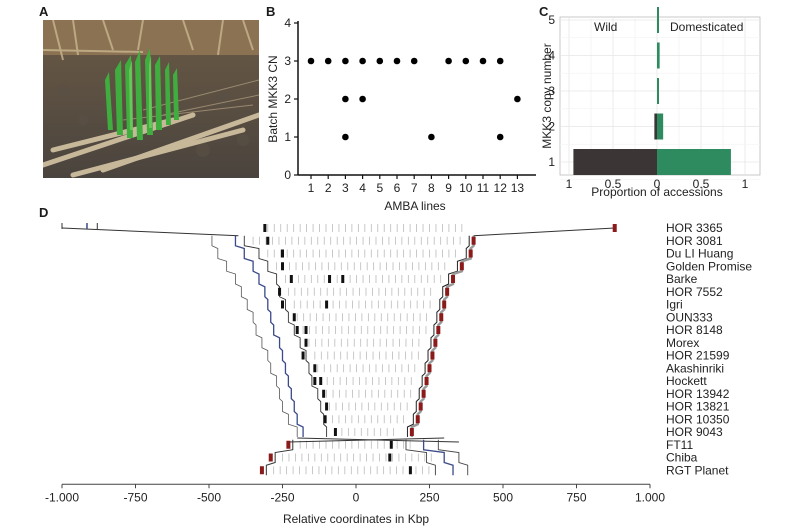  I want to click on b-xtick-label: 11, so click(483, 188).